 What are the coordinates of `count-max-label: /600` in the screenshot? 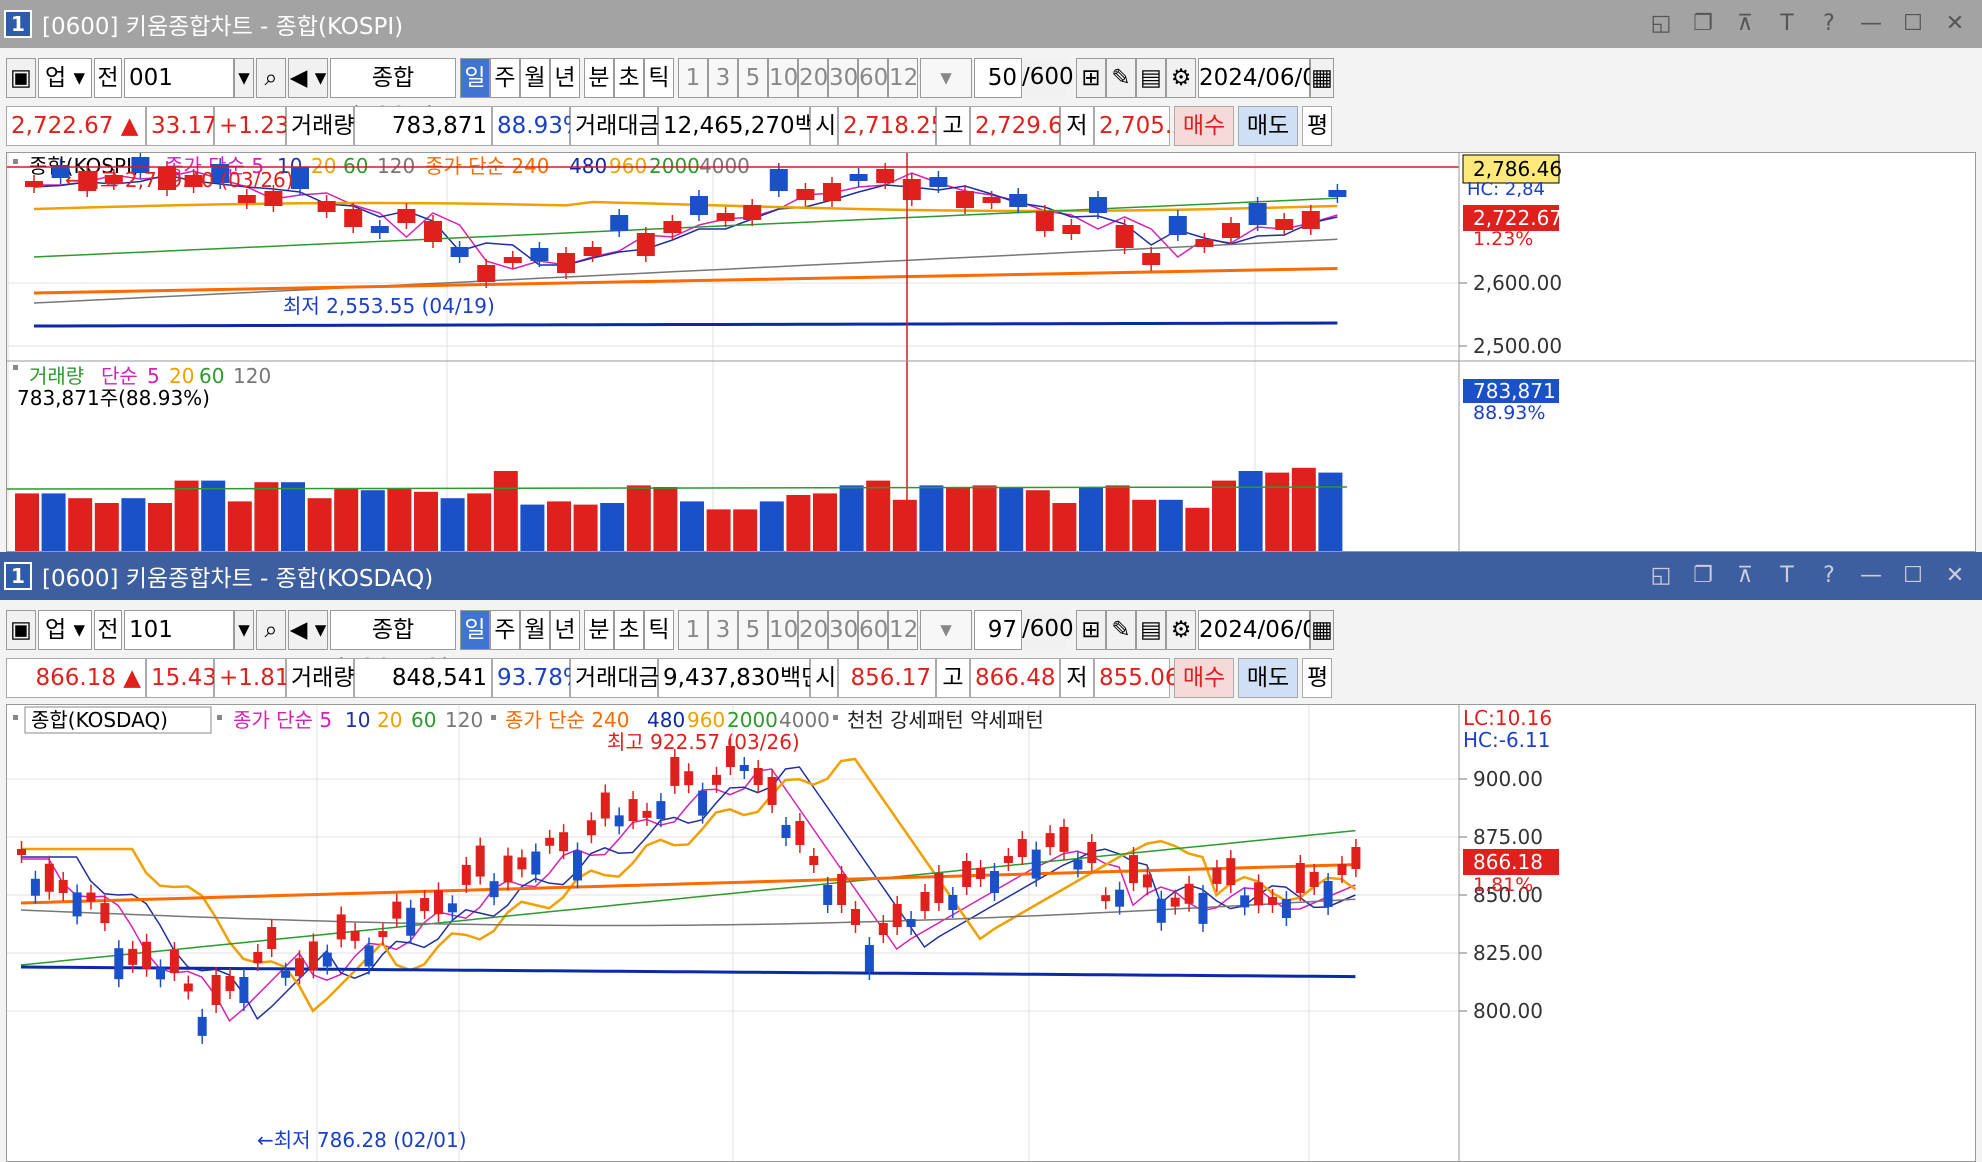 It's located at (1048, 78).